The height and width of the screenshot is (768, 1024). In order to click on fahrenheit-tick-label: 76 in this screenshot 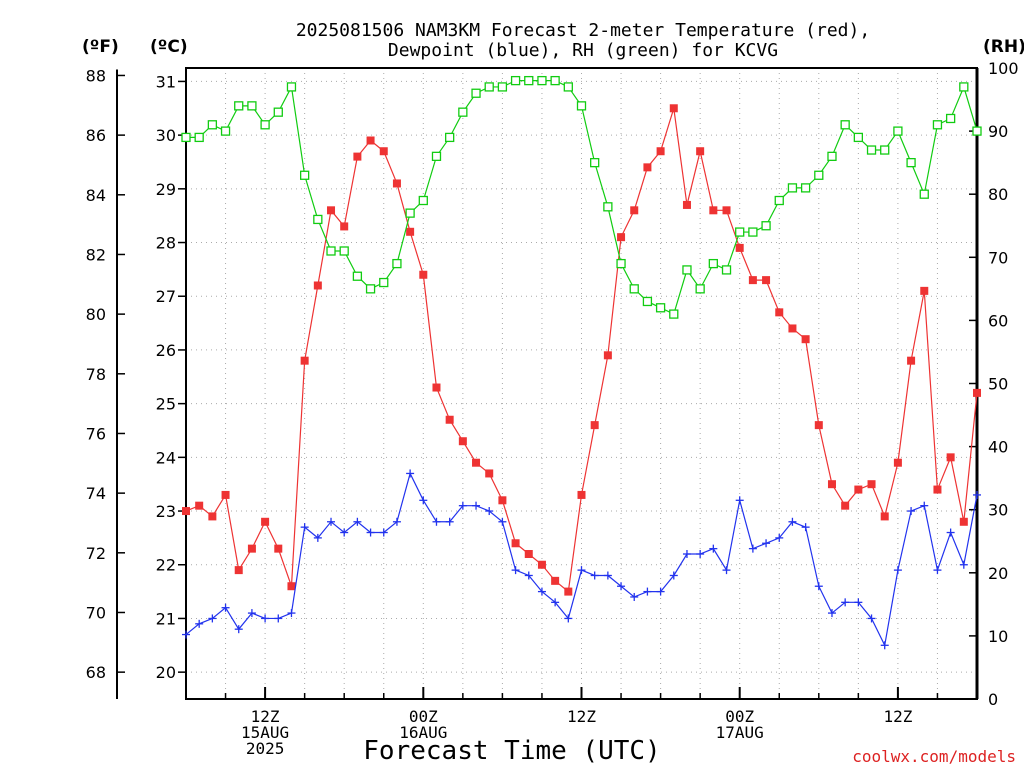, I will do `click(96, 433)`.